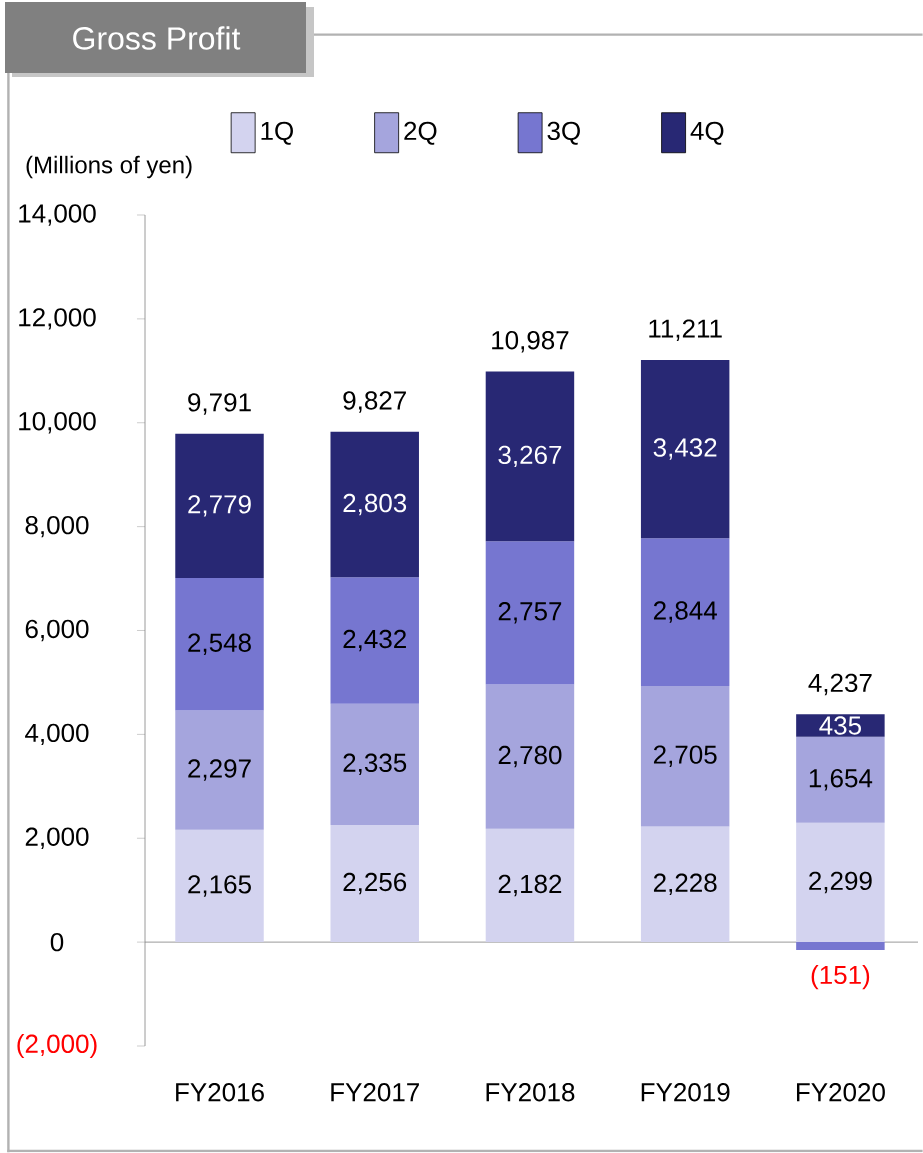 This screenshot has width=923, height=1153. Describe the element at coordinates (57, 319) in the screenshot. I see `y-tick-label: 12,000` at that location.